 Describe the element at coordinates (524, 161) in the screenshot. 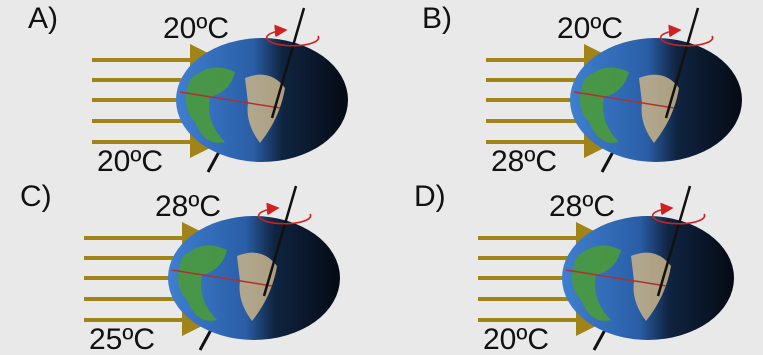

I see `bottom-temperature: 28ºC` at that location.